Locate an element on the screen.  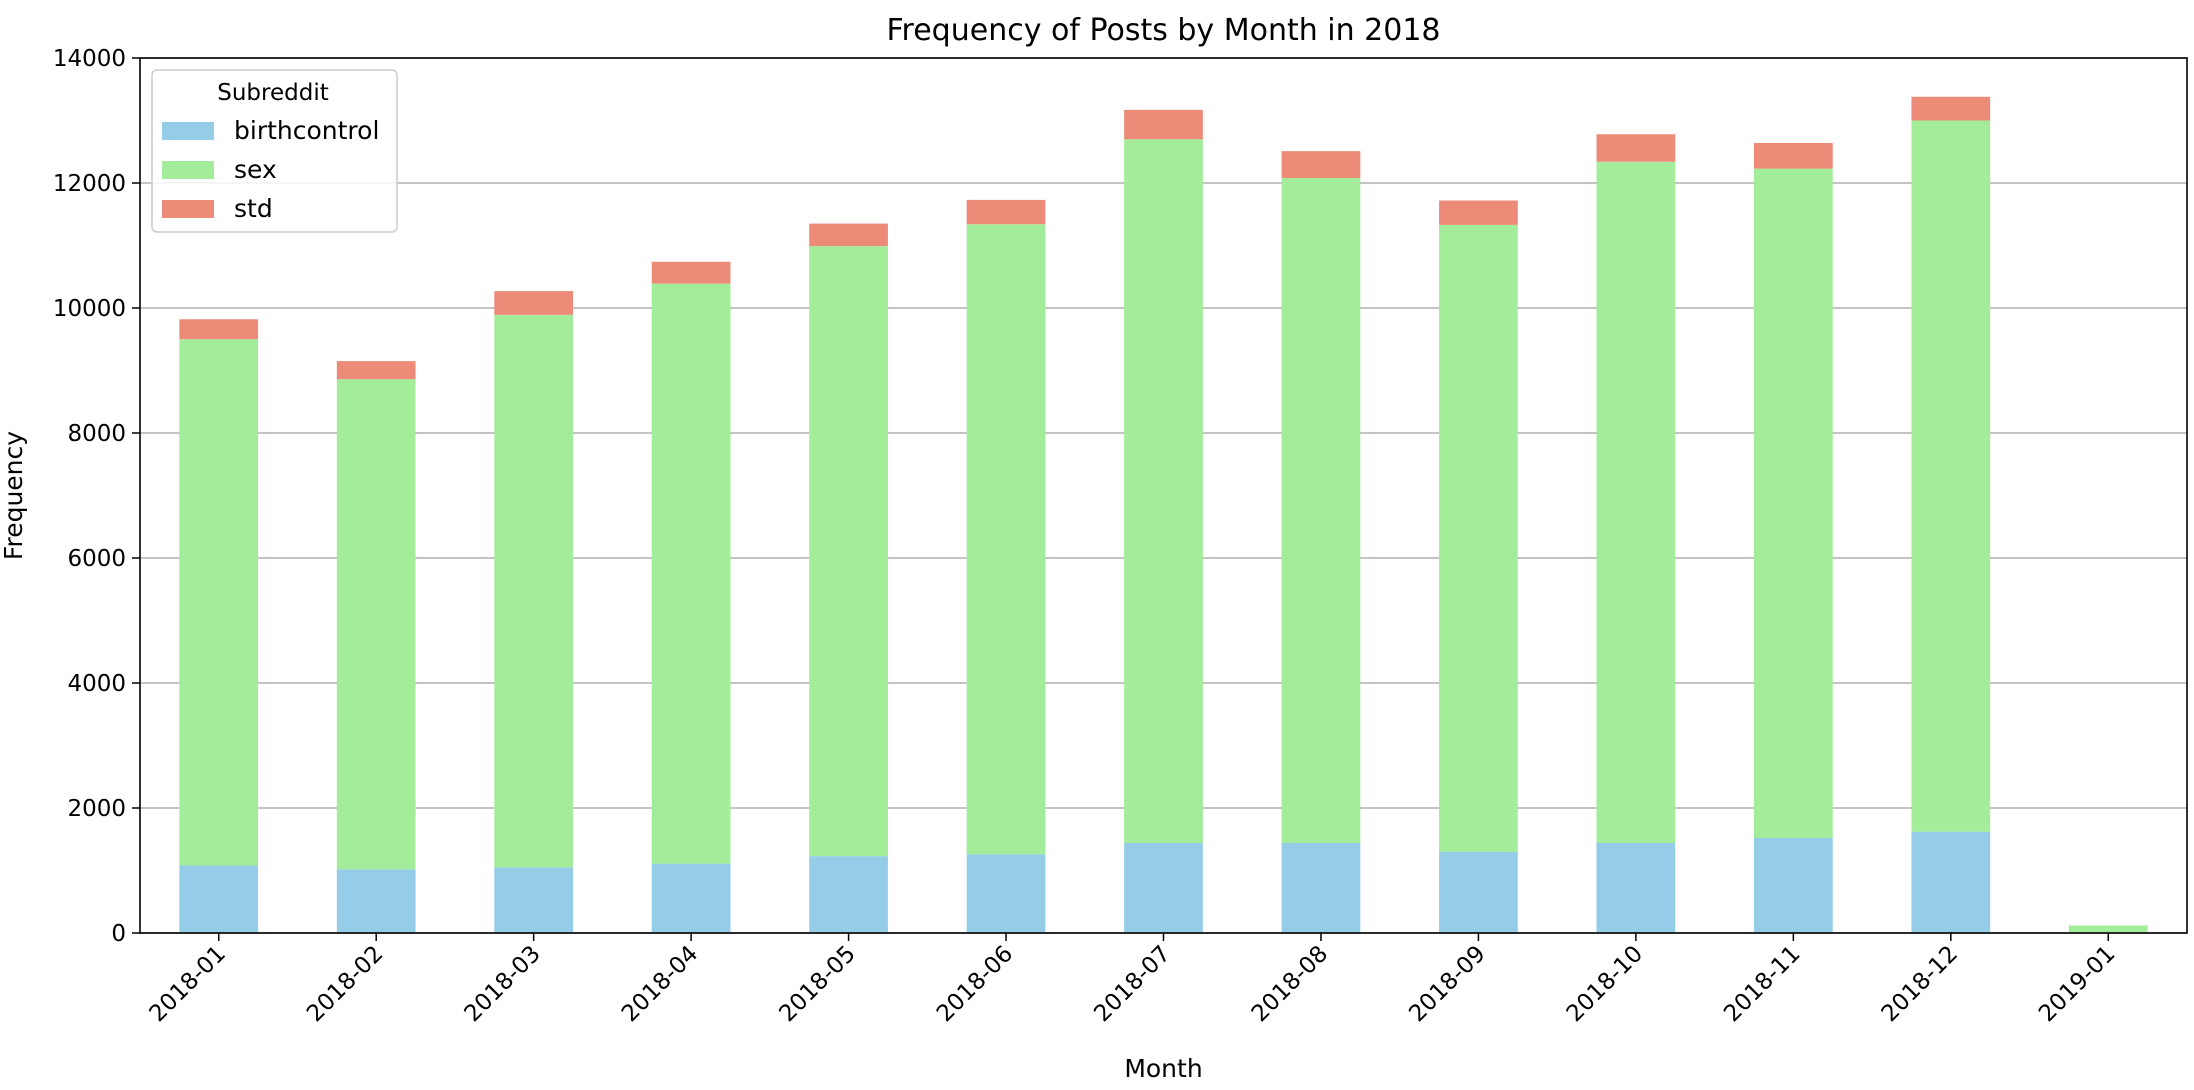
y-tick-label: 14000 is located at coordinates (89, 59).